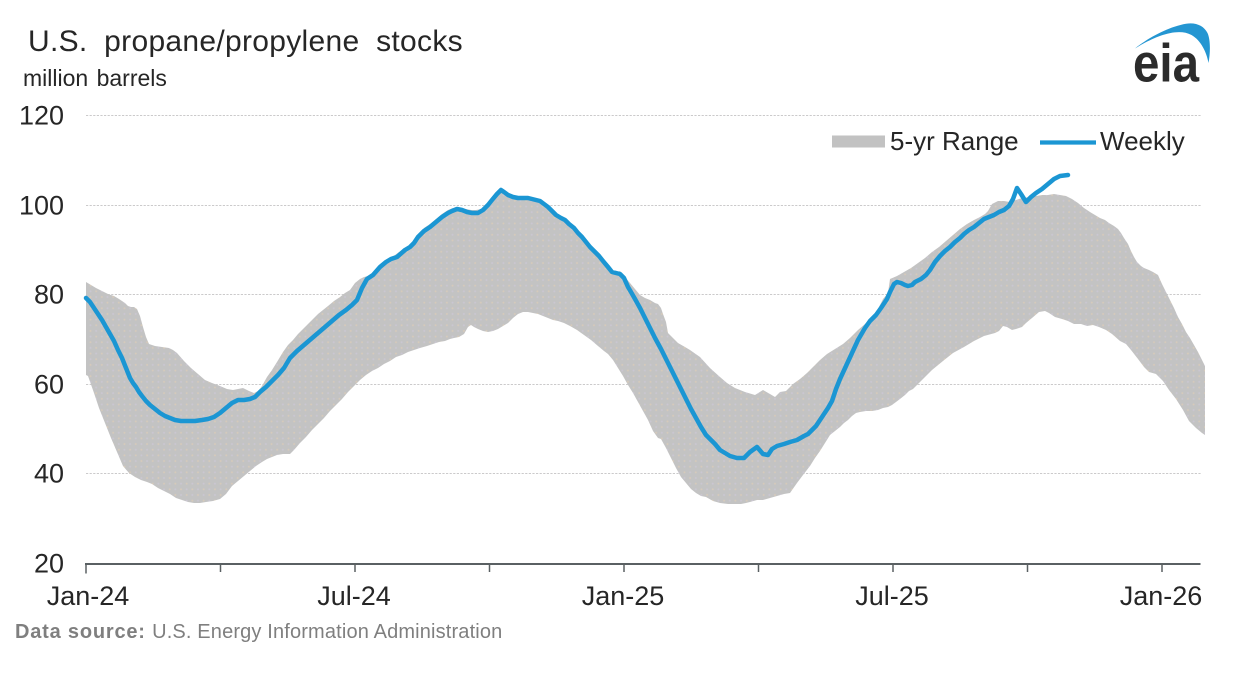  Describe the element at coordinates (1142, 141) in the screenshot. I see `svg-text: Weekly` at that location.